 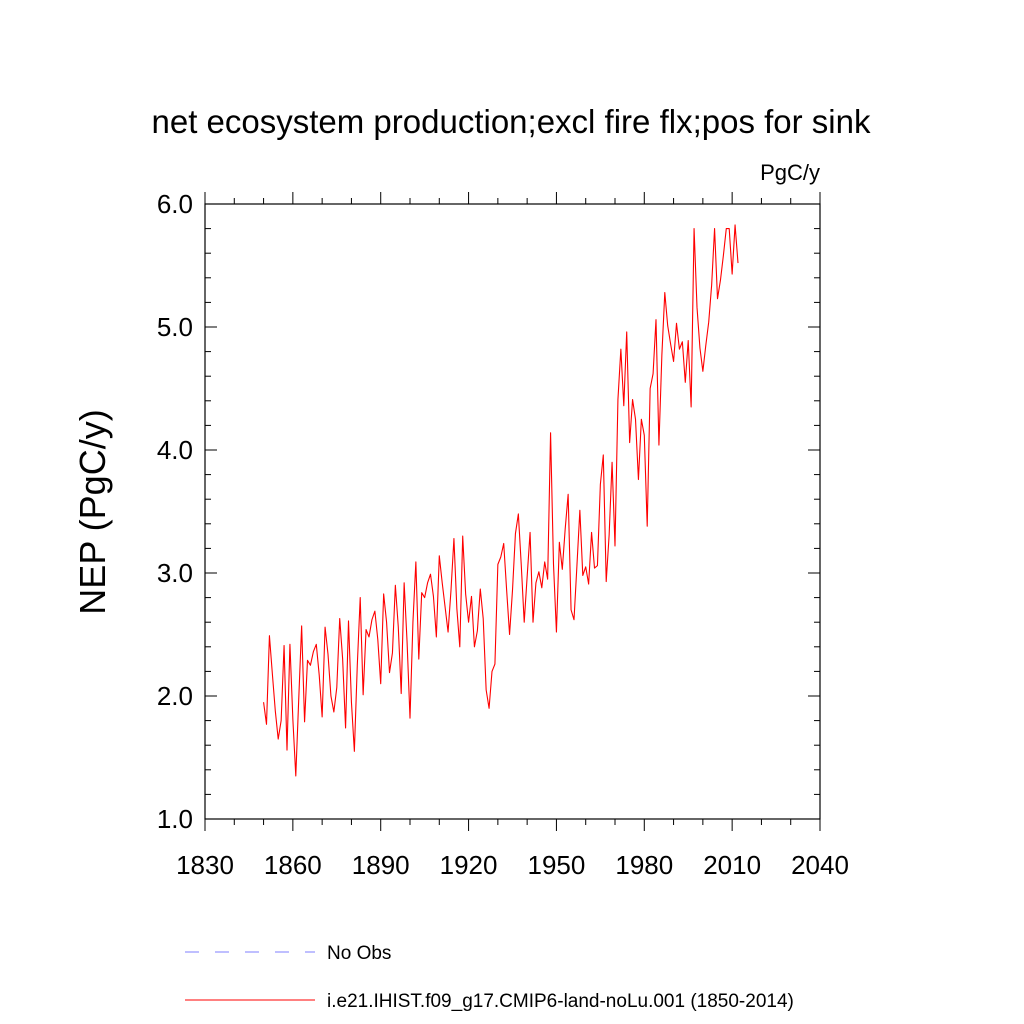 I want to click on x-tick-label: 1950, so click(x=557, y=865).